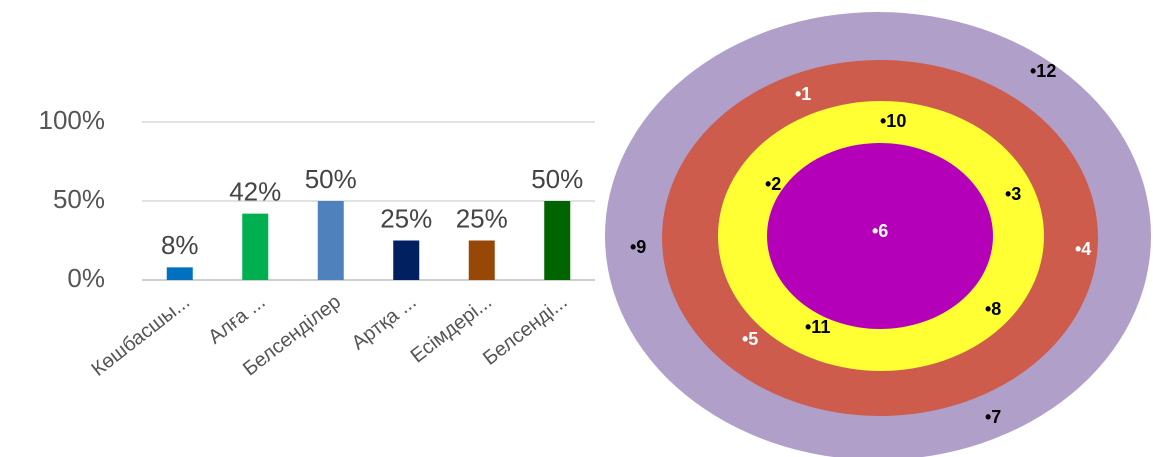 The height and width of the screenshot is (457, 1153). Describe the element at coordinates (773, 184) in the screenshot. I see `point-label: •2` at that location.